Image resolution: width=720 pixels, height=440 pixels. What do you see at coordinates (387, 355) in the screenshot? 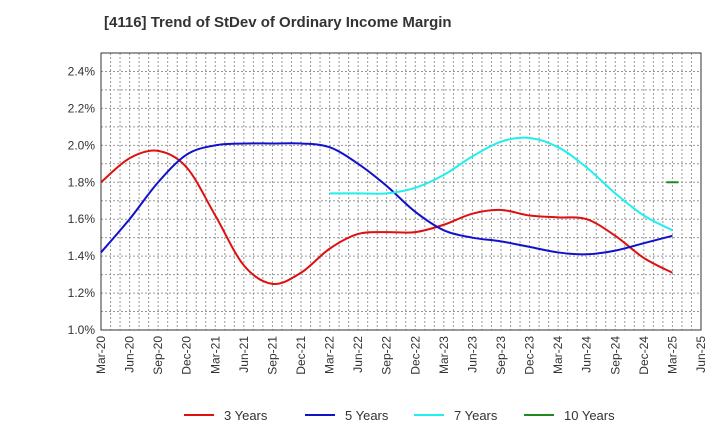
I see `x-tick-label: Sep-22` at bounding box center [387, 355].